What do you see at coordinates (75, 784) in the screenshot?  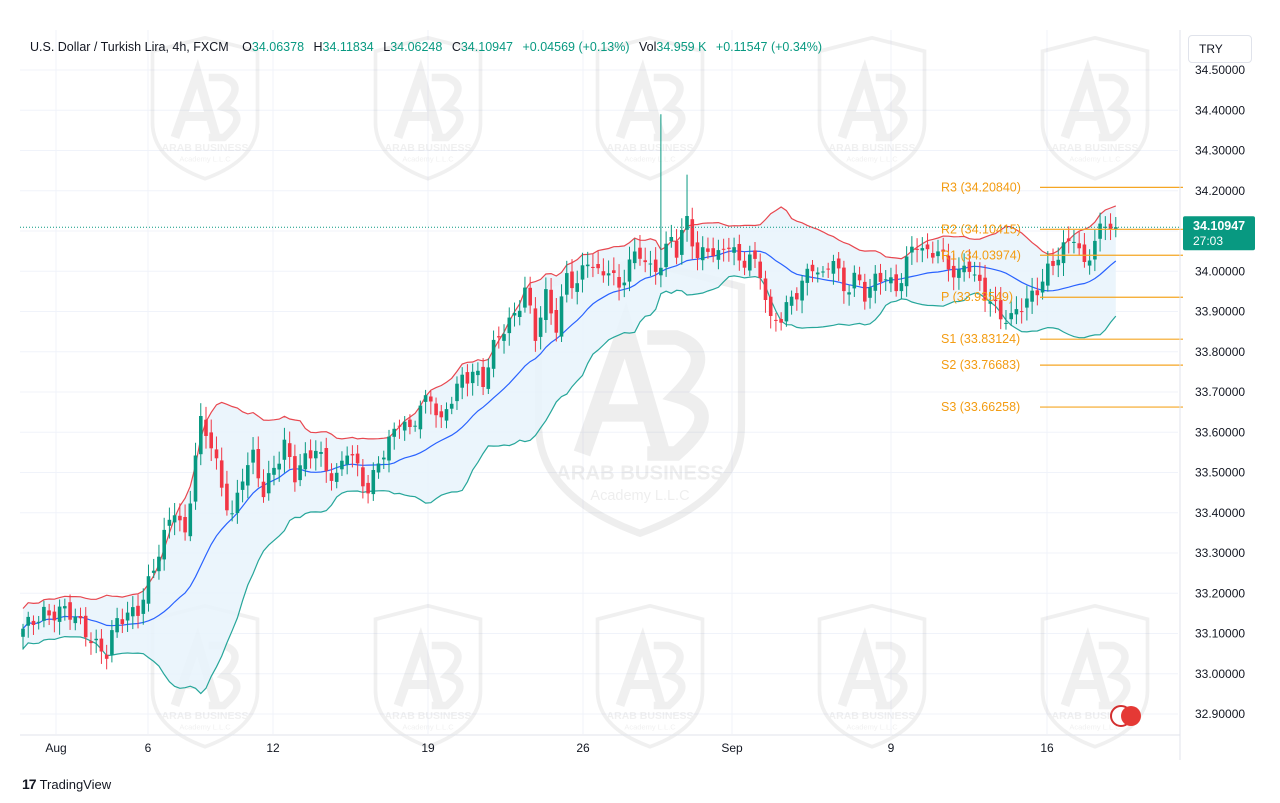 I see `tradingview-wordmark: TradingView` at bounding box center [75, 784].